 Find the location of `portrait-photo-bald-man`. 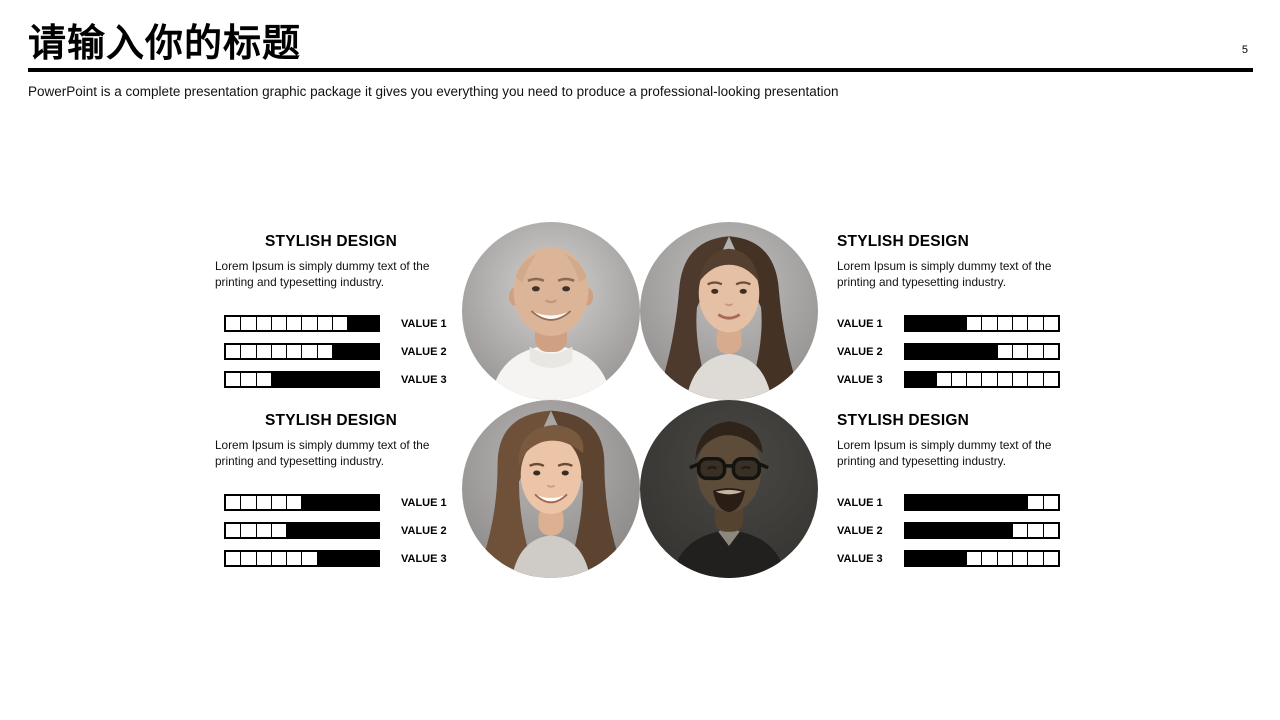

portrait-photo-bald-man is located at coordinates (551, 311).